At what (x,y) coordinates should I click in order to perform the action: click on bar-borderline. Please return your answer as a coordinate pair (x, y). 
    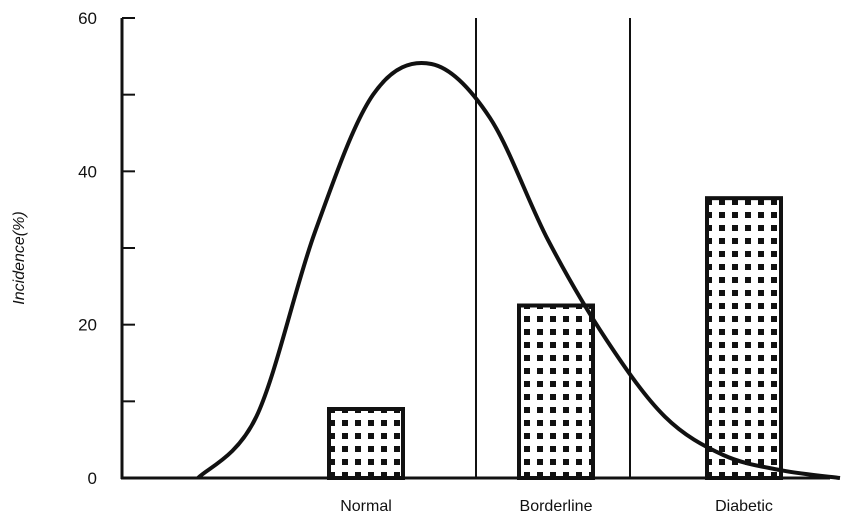
    Looking at the image, I should click on (556, 391).